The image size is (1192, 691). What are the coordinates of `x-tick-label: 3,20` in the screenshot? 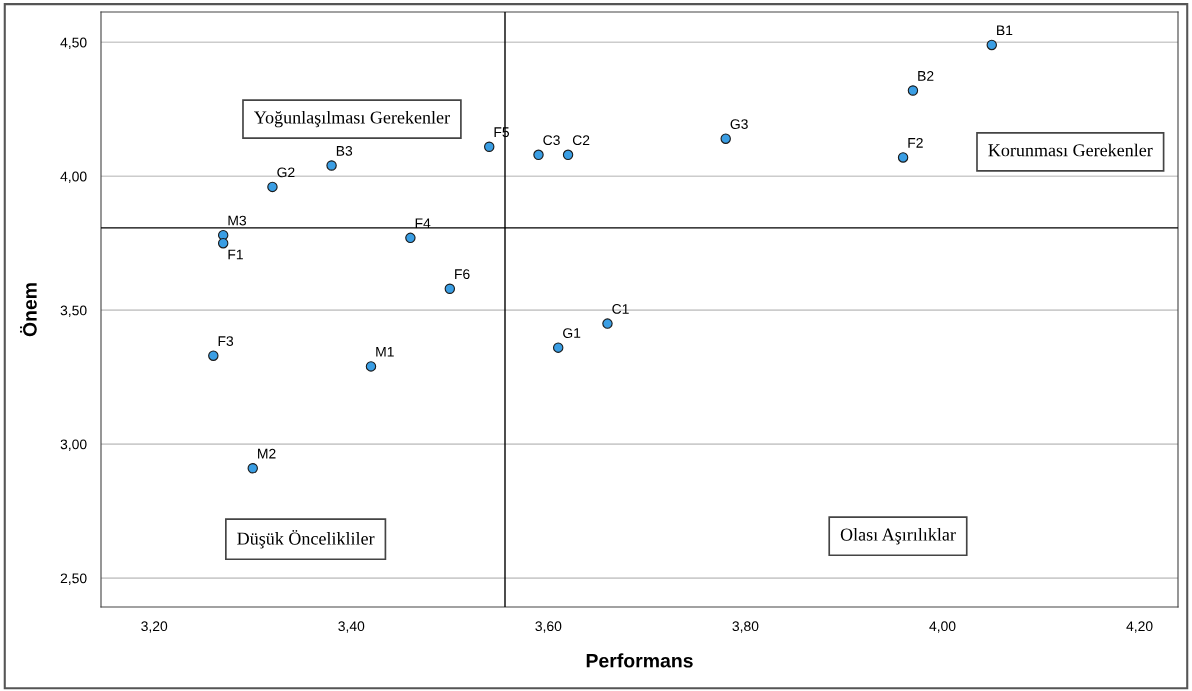 It's located at (154, 627).